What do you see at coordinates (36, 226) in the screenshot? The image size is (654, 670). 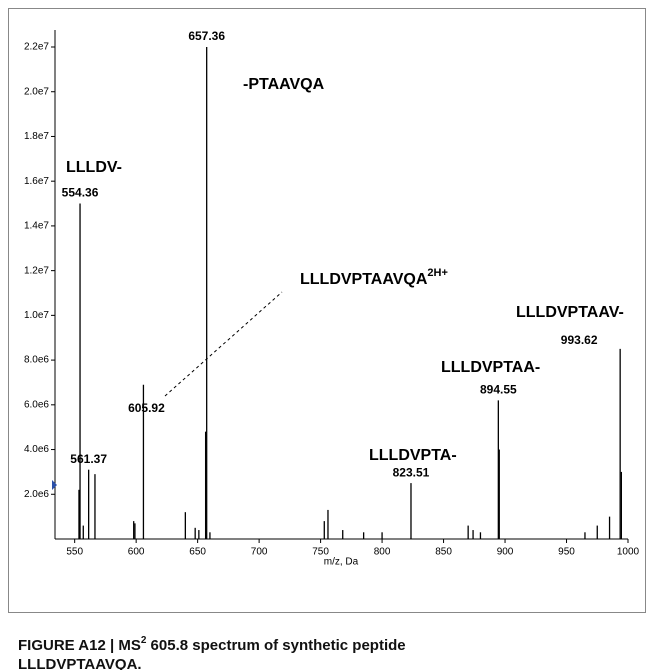 I see `y-tick-label: 1.4e7` at bounding box center [36, 226].